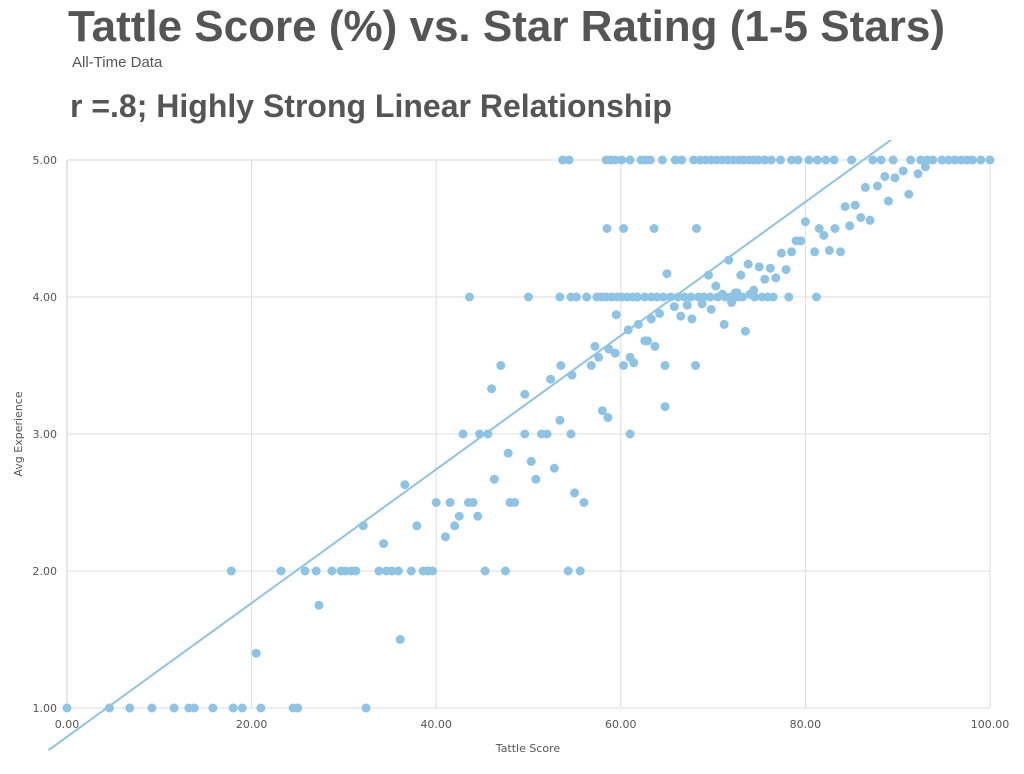 This screenshot has height=774, width=1024. I want to click on correlation-headline: r =.8; Highly Strong Linear Relationship, so click(371, 106).